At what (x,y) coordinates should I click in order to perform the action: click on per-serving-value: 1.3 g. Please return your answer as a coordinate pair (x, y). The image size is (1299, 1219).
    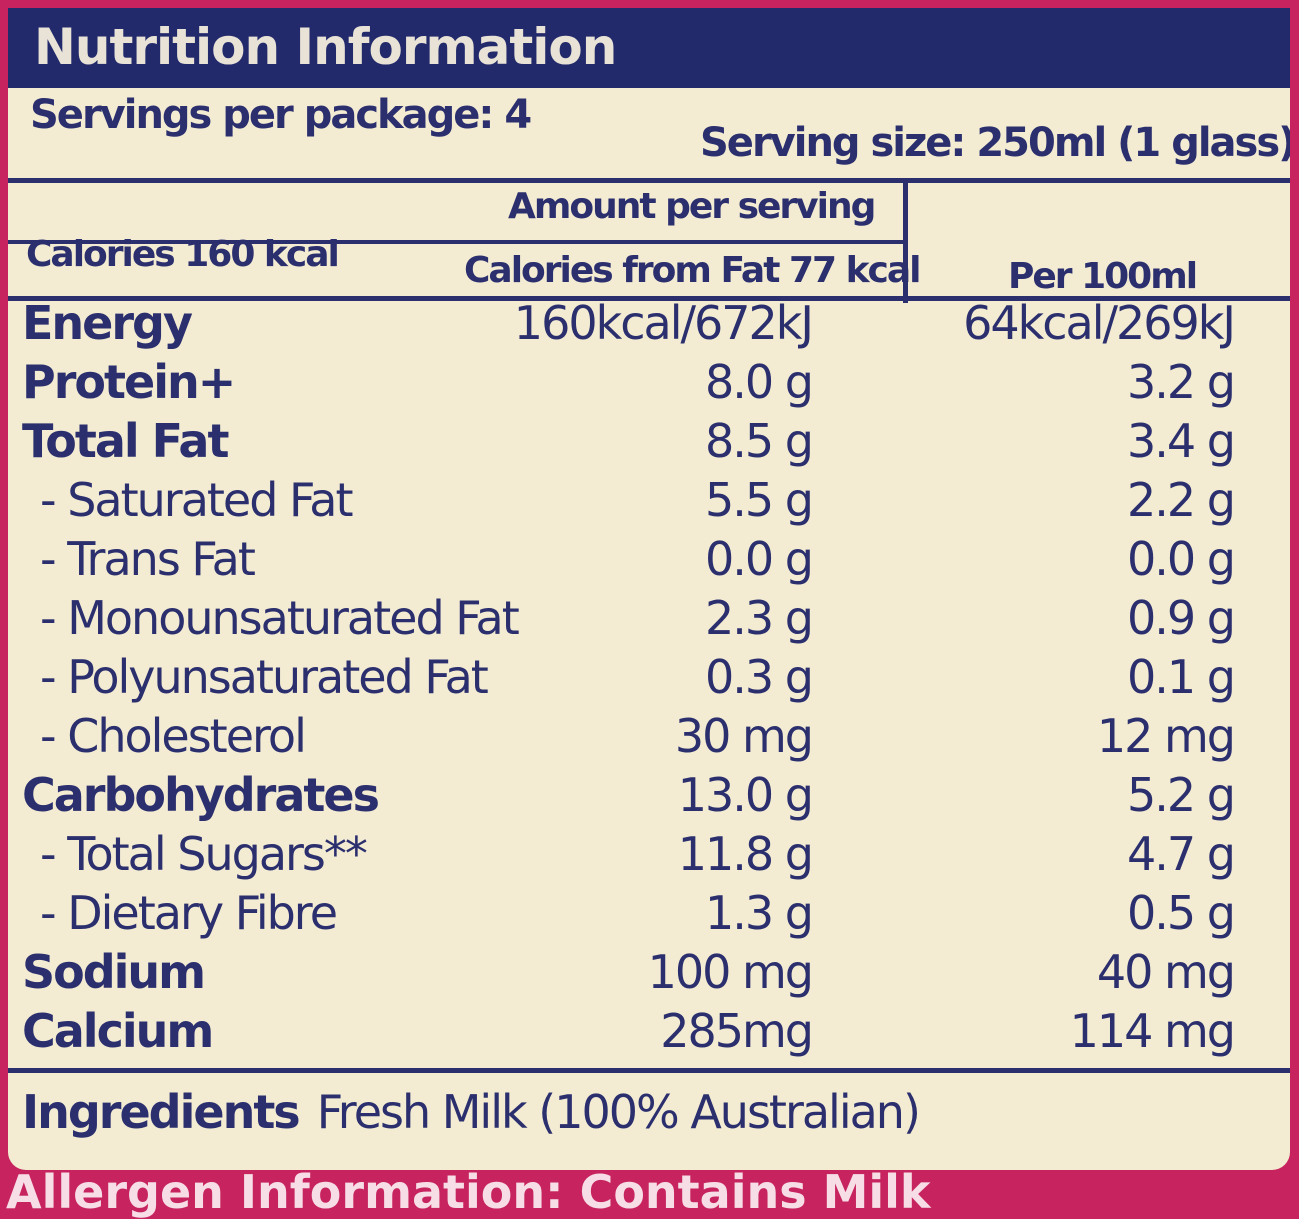
    Looking at the image, I should click on (759, 913).